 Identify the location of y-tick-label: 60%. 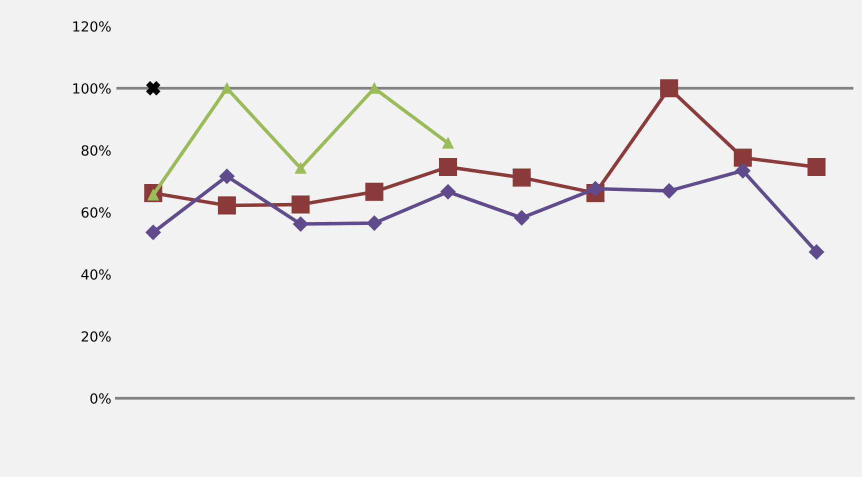
(96, 212).